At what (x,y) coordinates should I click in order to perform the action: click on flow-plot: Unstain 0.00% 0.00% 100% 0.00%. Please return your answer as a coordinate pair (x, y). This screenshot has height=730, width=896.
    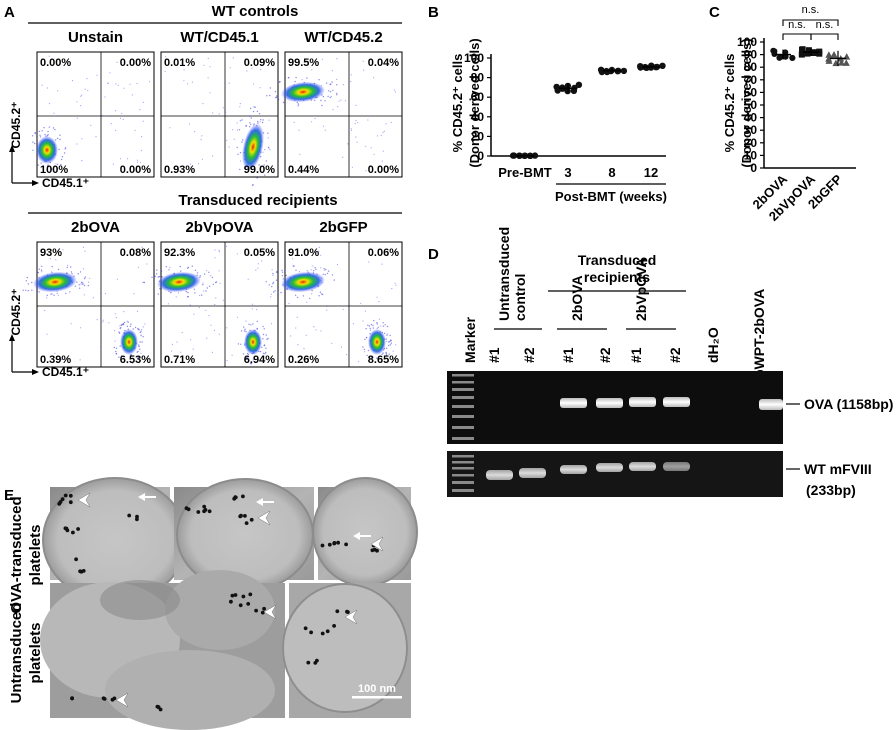
    Looking at the image, I should click on (93, 103).